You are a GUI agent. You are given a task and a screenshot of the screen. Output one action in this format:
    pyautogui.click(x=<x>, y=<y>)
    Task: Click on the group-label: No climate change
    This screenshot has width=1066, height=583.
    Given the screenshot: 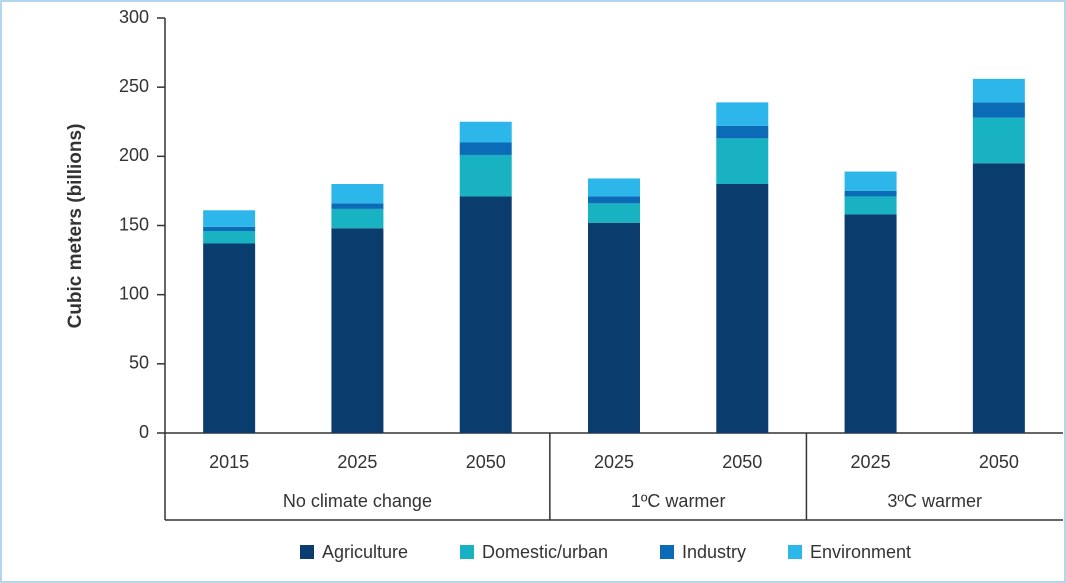 What is the action you would take?
    pyautogui.click(x=357, y=501)
    